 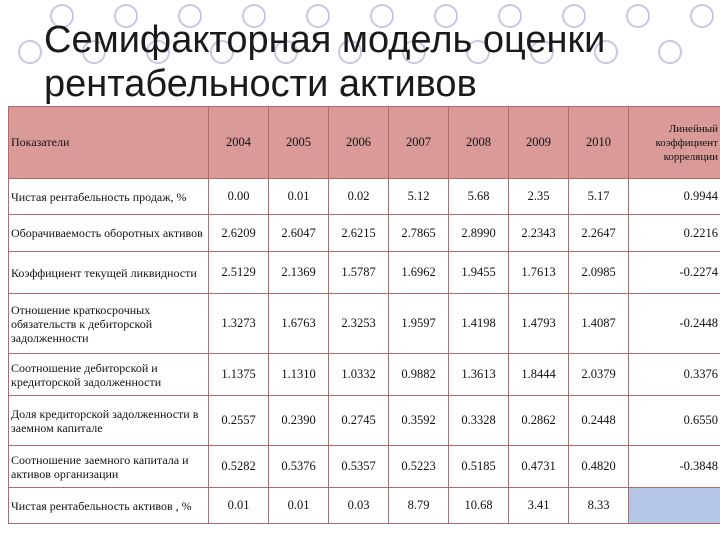 I want to click on value-cell: 0.5185, so click(x=478, y=466).